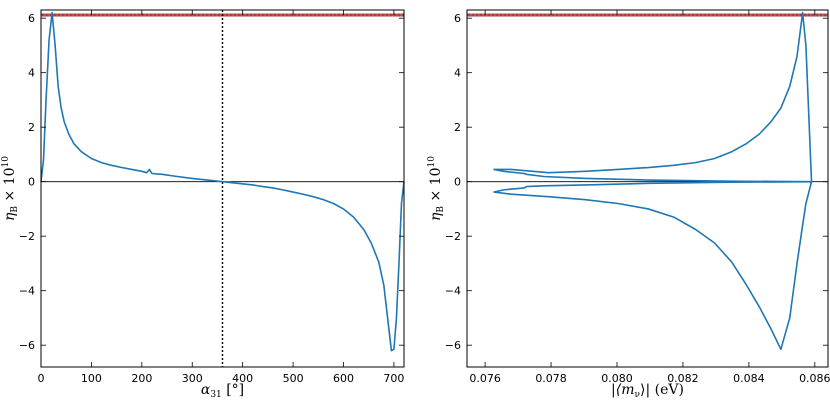 The height and width of the screenshot is (400, 830). Describe the element at coordinates (485, 378) in the screenshot. I see `x-tick-label: 0.076` at that location.